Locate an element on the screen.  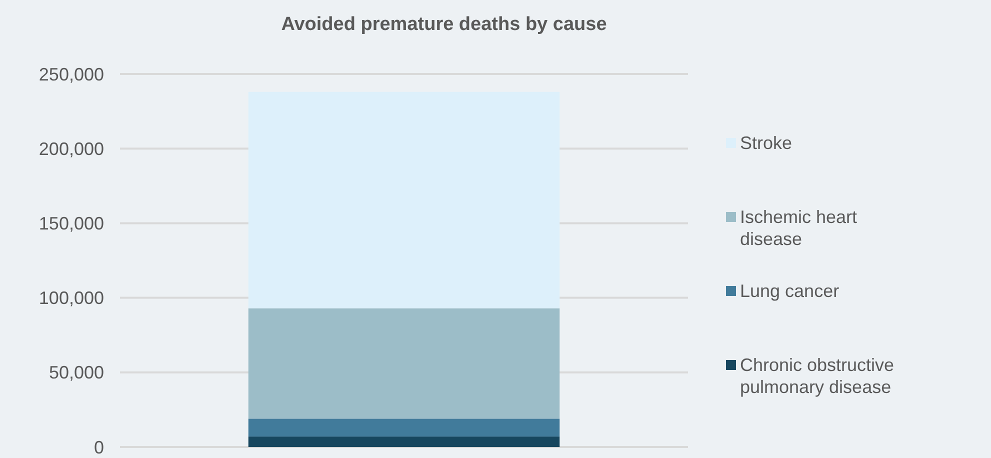
y-tick-label: 100,000 is located at coordinates (71, 298).